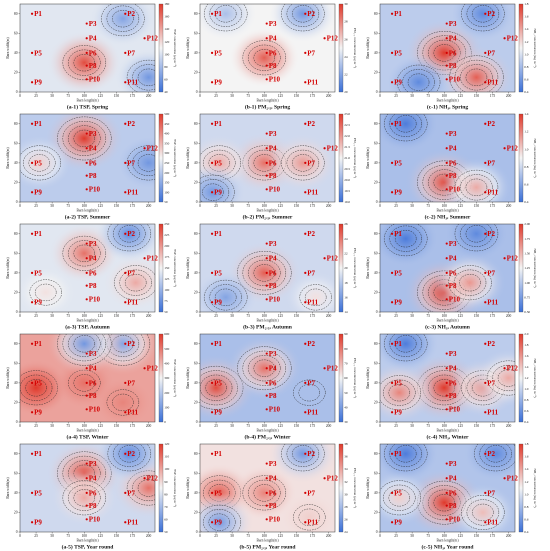 The height and width of the screenshot is (551, 550). I want to click on colorbar-tick-label: 1.0, so click(526, 494).